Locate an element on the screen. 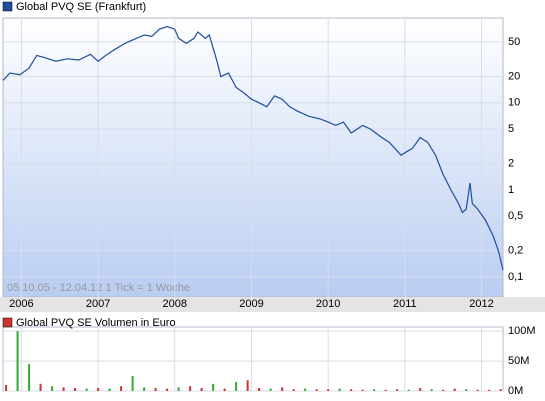 This screenshot has width=545, height=401. y-tick-label: 100M is located at coordinates (522, 331).